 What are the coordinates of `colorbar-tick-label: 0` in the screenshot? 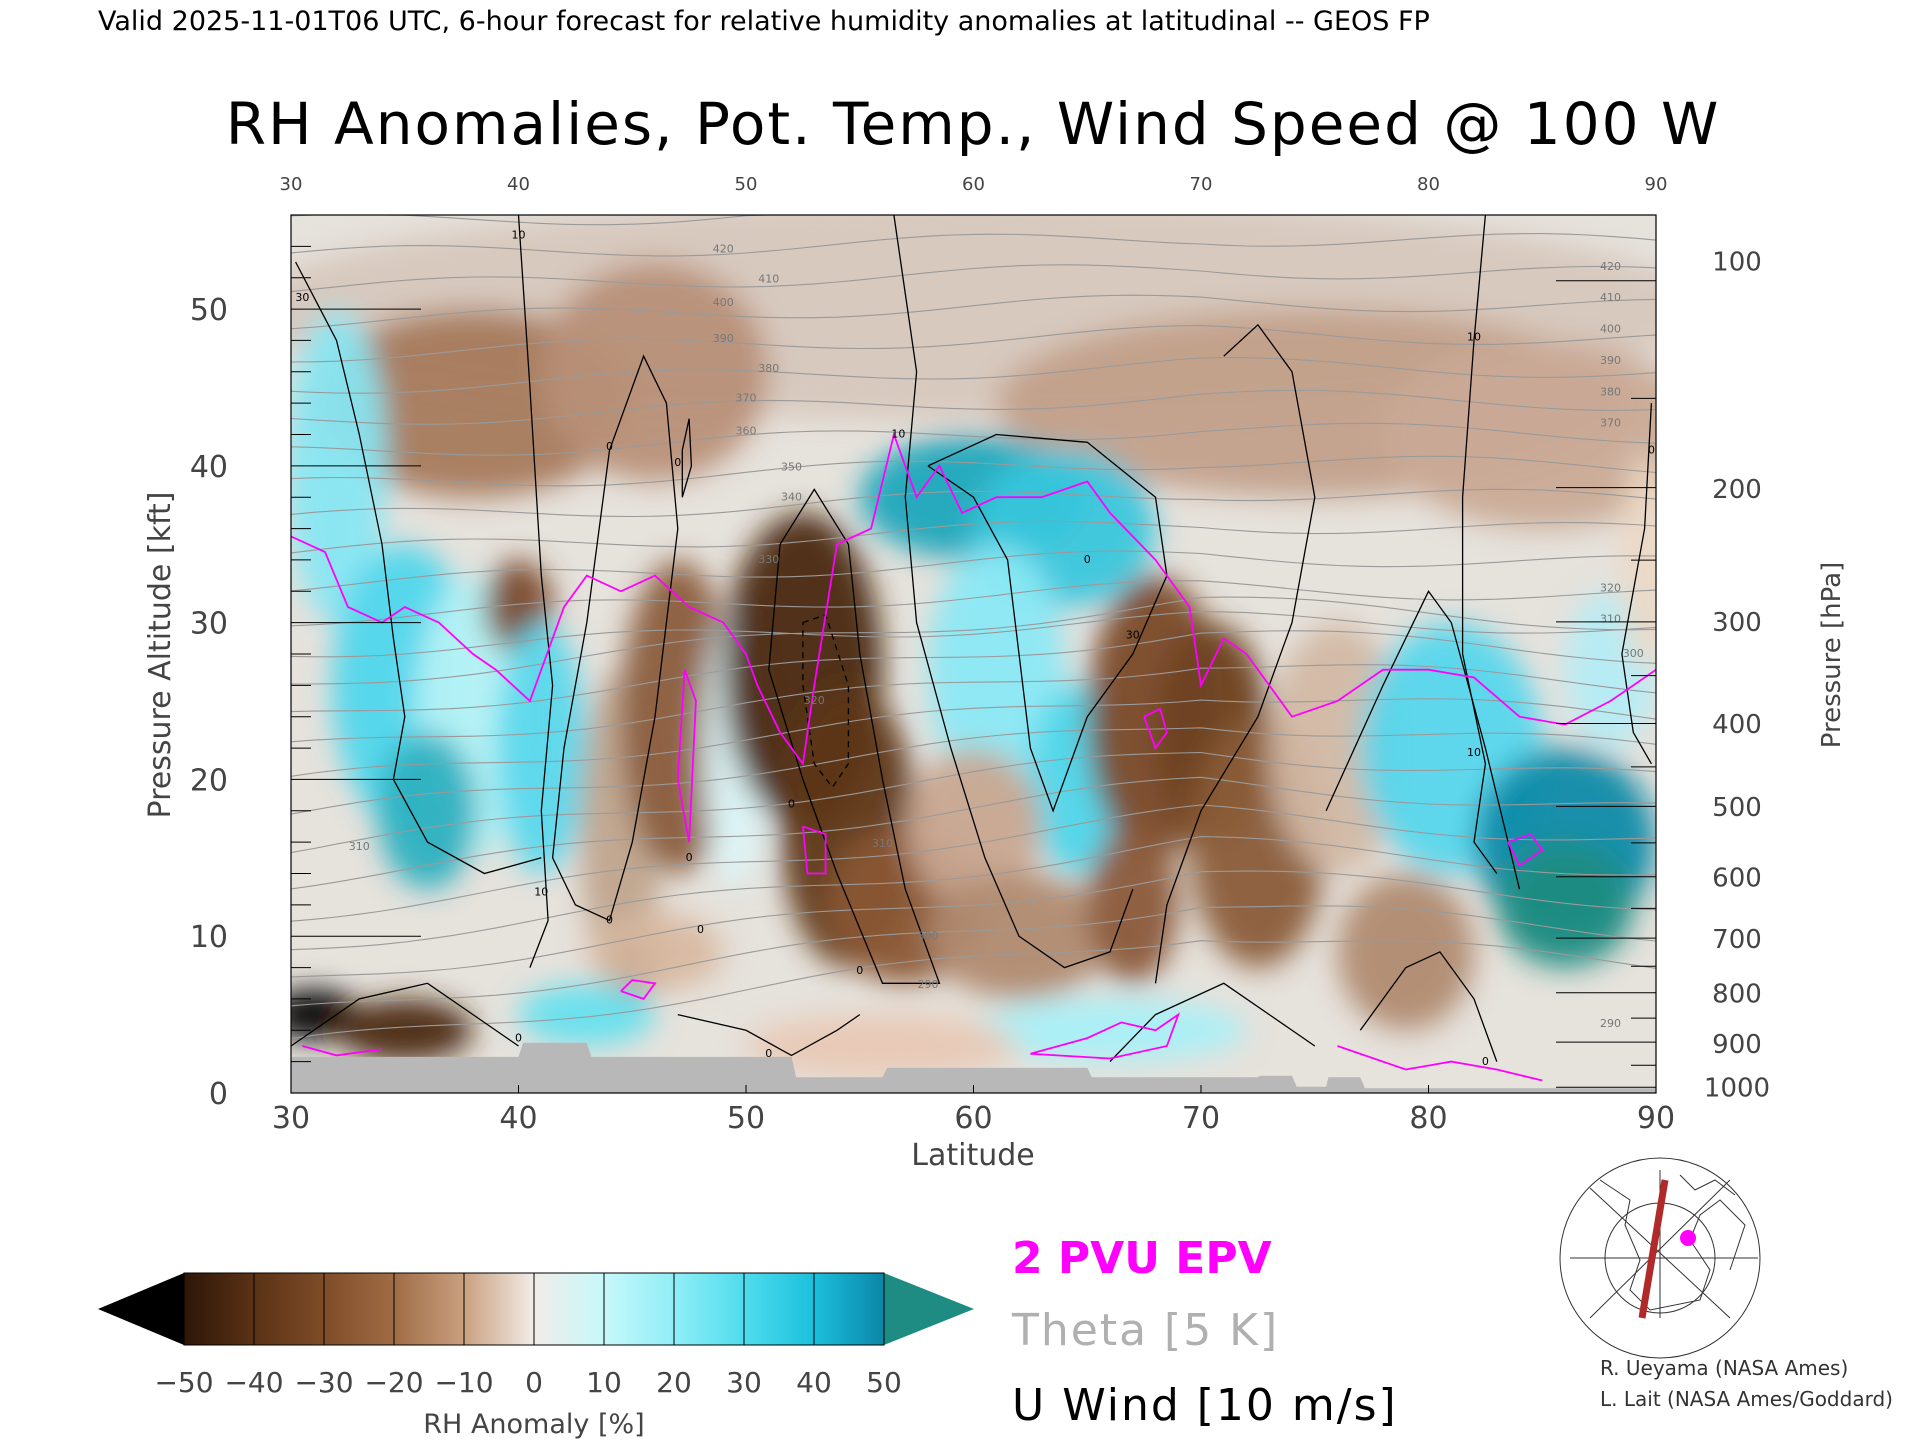 It's located at (534, 1382).